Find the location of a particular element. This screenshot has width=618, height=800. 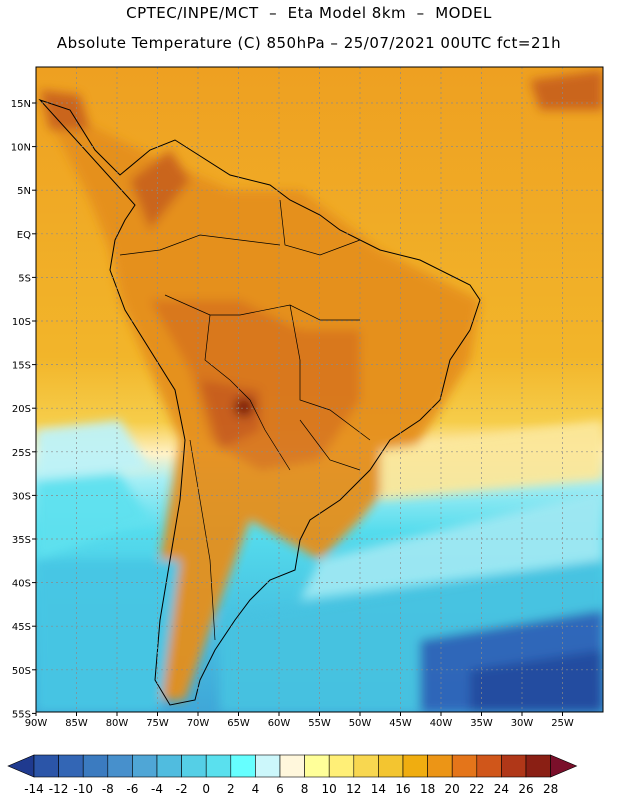

lon-tick-label: 50W is located at coordinates (360, 723).